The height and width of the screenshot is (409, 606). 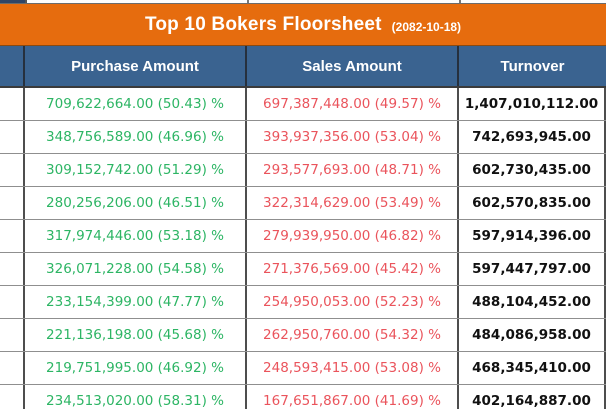 What do you see at coordinates (353, 269) in the screenshot?
I see `sales-amount-cell: 271,376,569.00 (45.42) %` at bounding box center [353, 269].